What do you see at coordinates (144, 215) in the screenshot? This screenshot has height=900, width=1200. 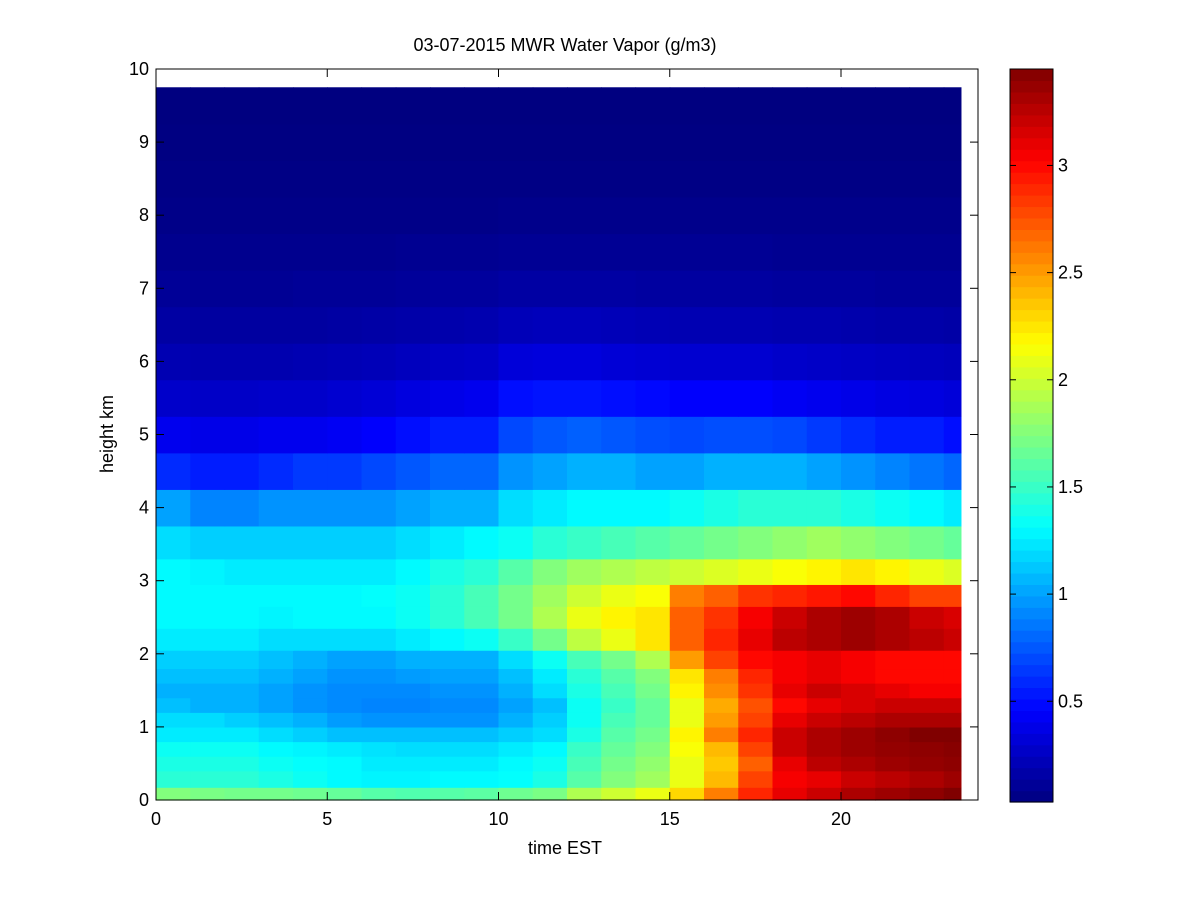 I see `y-tick-label: 8` at bounding box center [144, 215].